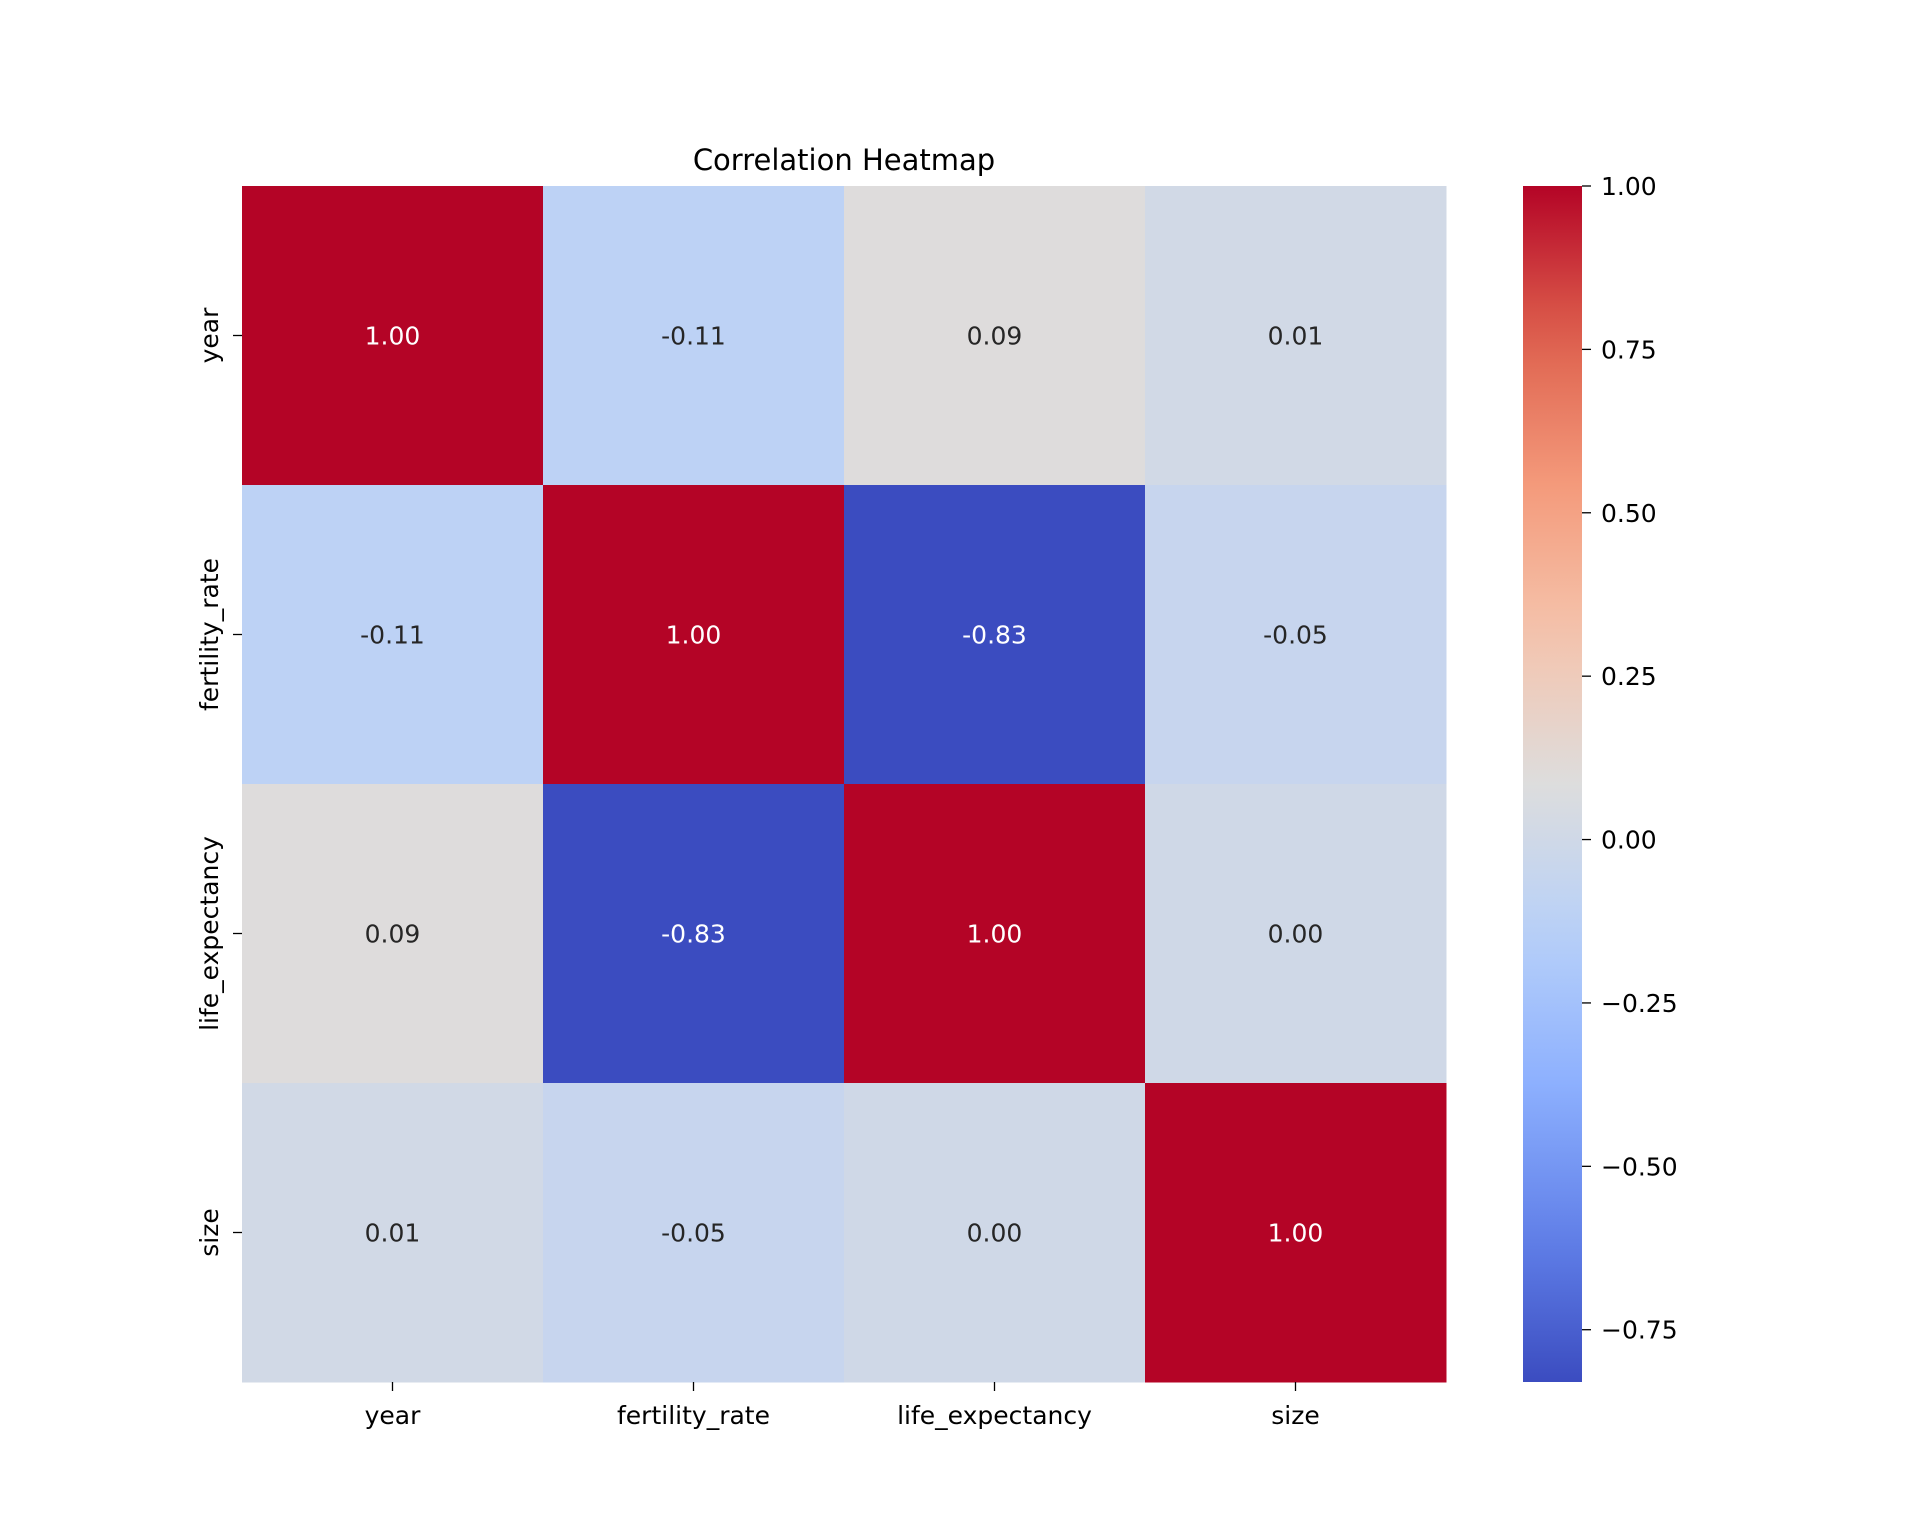 The width and height of the screenshot is (1920, 1536). What do you see at coordinates (1629, 349) in the screenshot?
I see `colorbar-tick-label: 0.75` at bounding box center [1629, 349].